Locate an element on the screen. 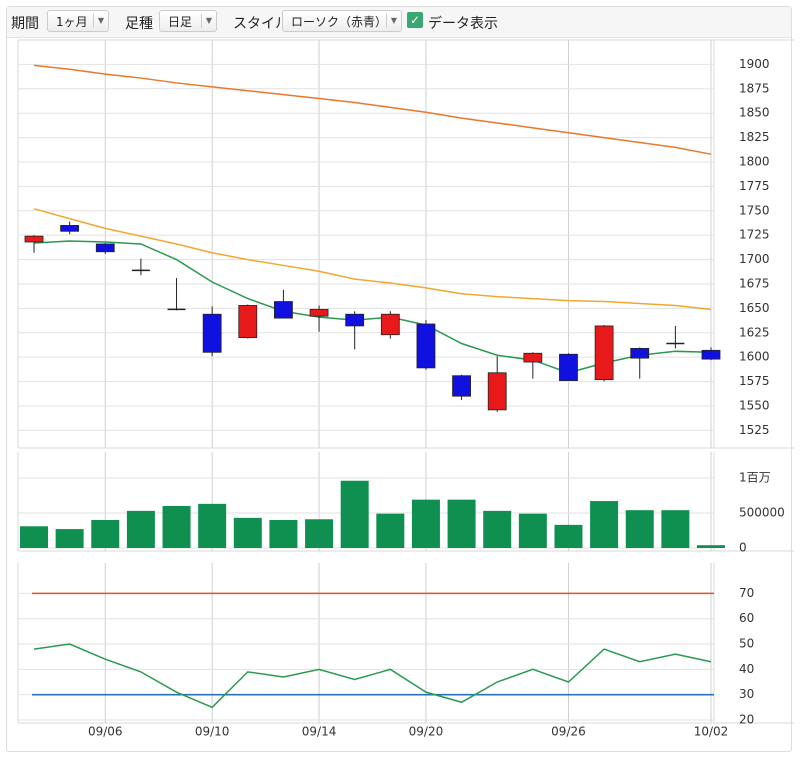 The image size is (800, 761). y-tick-label: 30 is located at coordinates (746, 694).